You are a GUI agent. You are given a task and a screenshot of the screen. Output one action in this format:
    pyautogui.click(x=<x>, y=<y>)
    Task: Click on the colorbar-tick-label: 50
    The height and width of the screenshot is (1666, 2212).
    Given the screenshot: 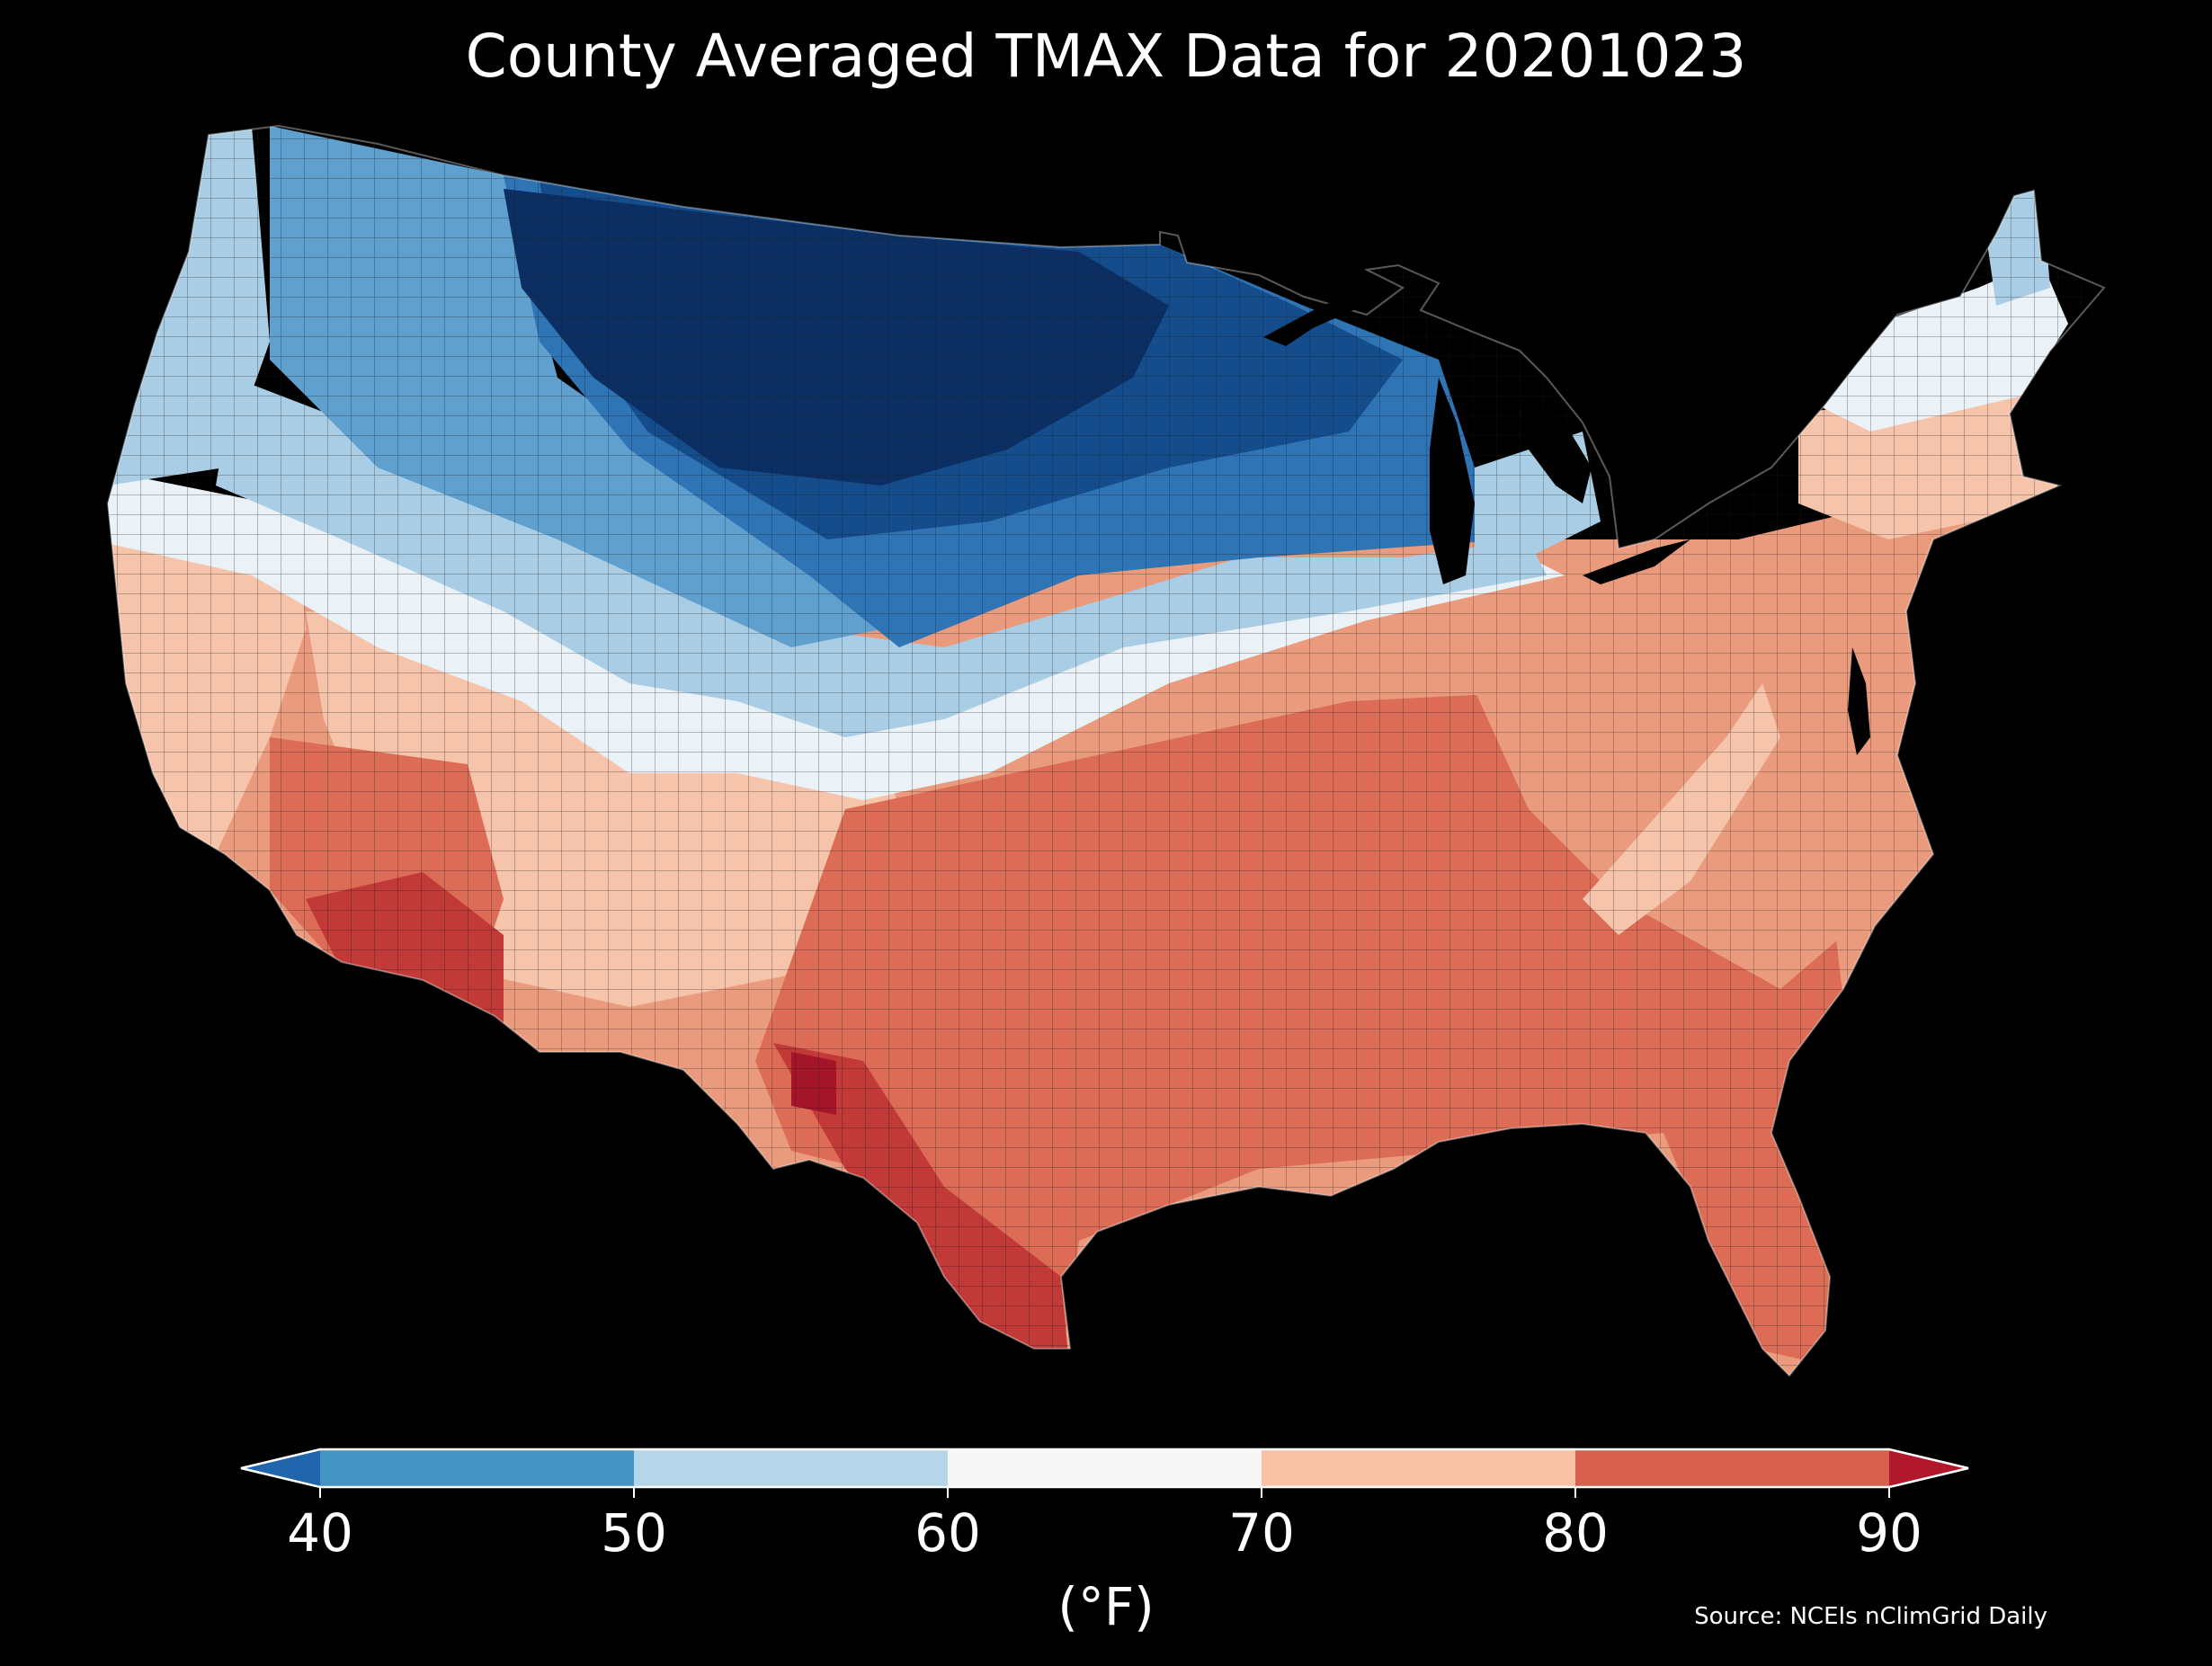 What is the action you would take?
    pyautogui.click(x=634, y=1533)
    